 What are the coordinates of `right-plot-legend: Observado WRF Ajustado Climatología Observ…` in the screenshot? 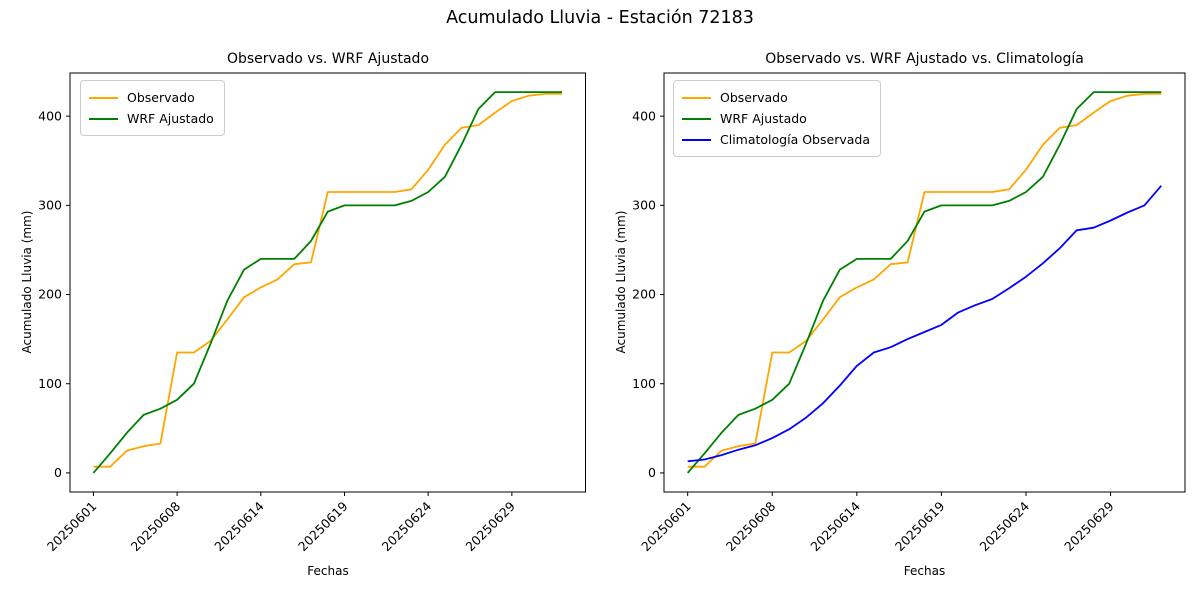 It's located at (777, 118).